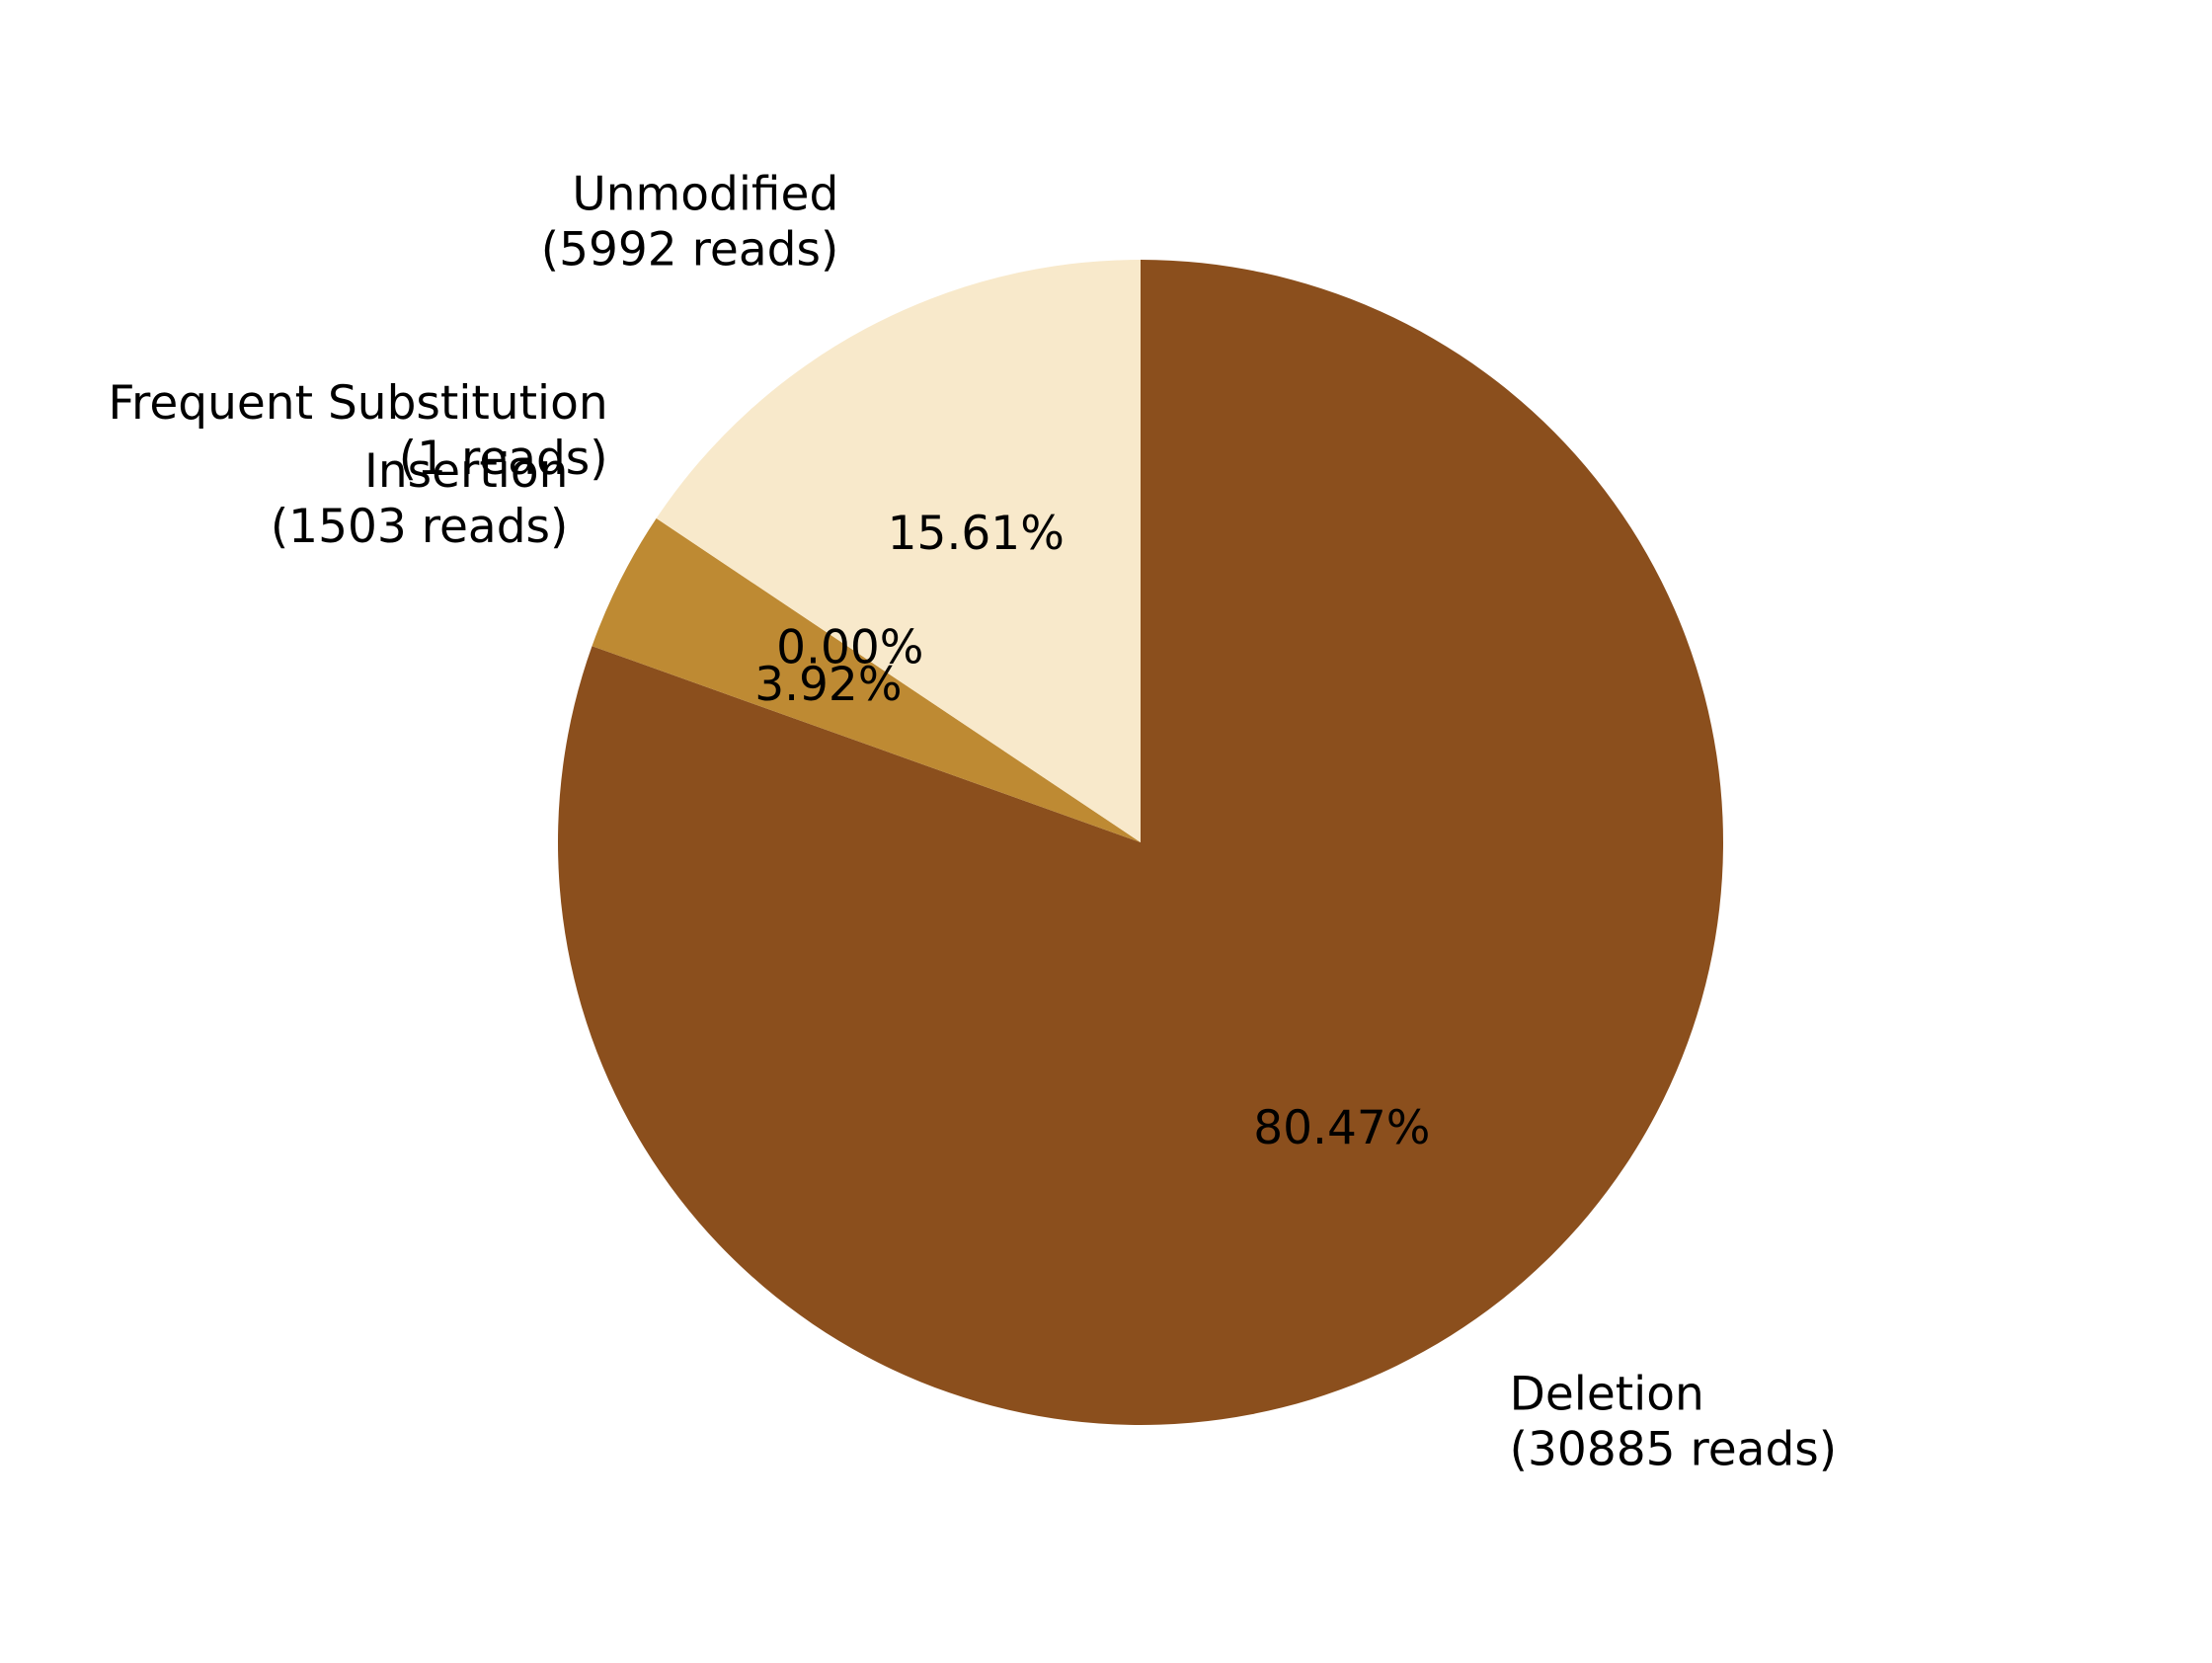  What do you see at coordinates (828, 685) in the screenshot?
I see `percent-label-insertion: 3.92%` at bounding box center [828, 685].